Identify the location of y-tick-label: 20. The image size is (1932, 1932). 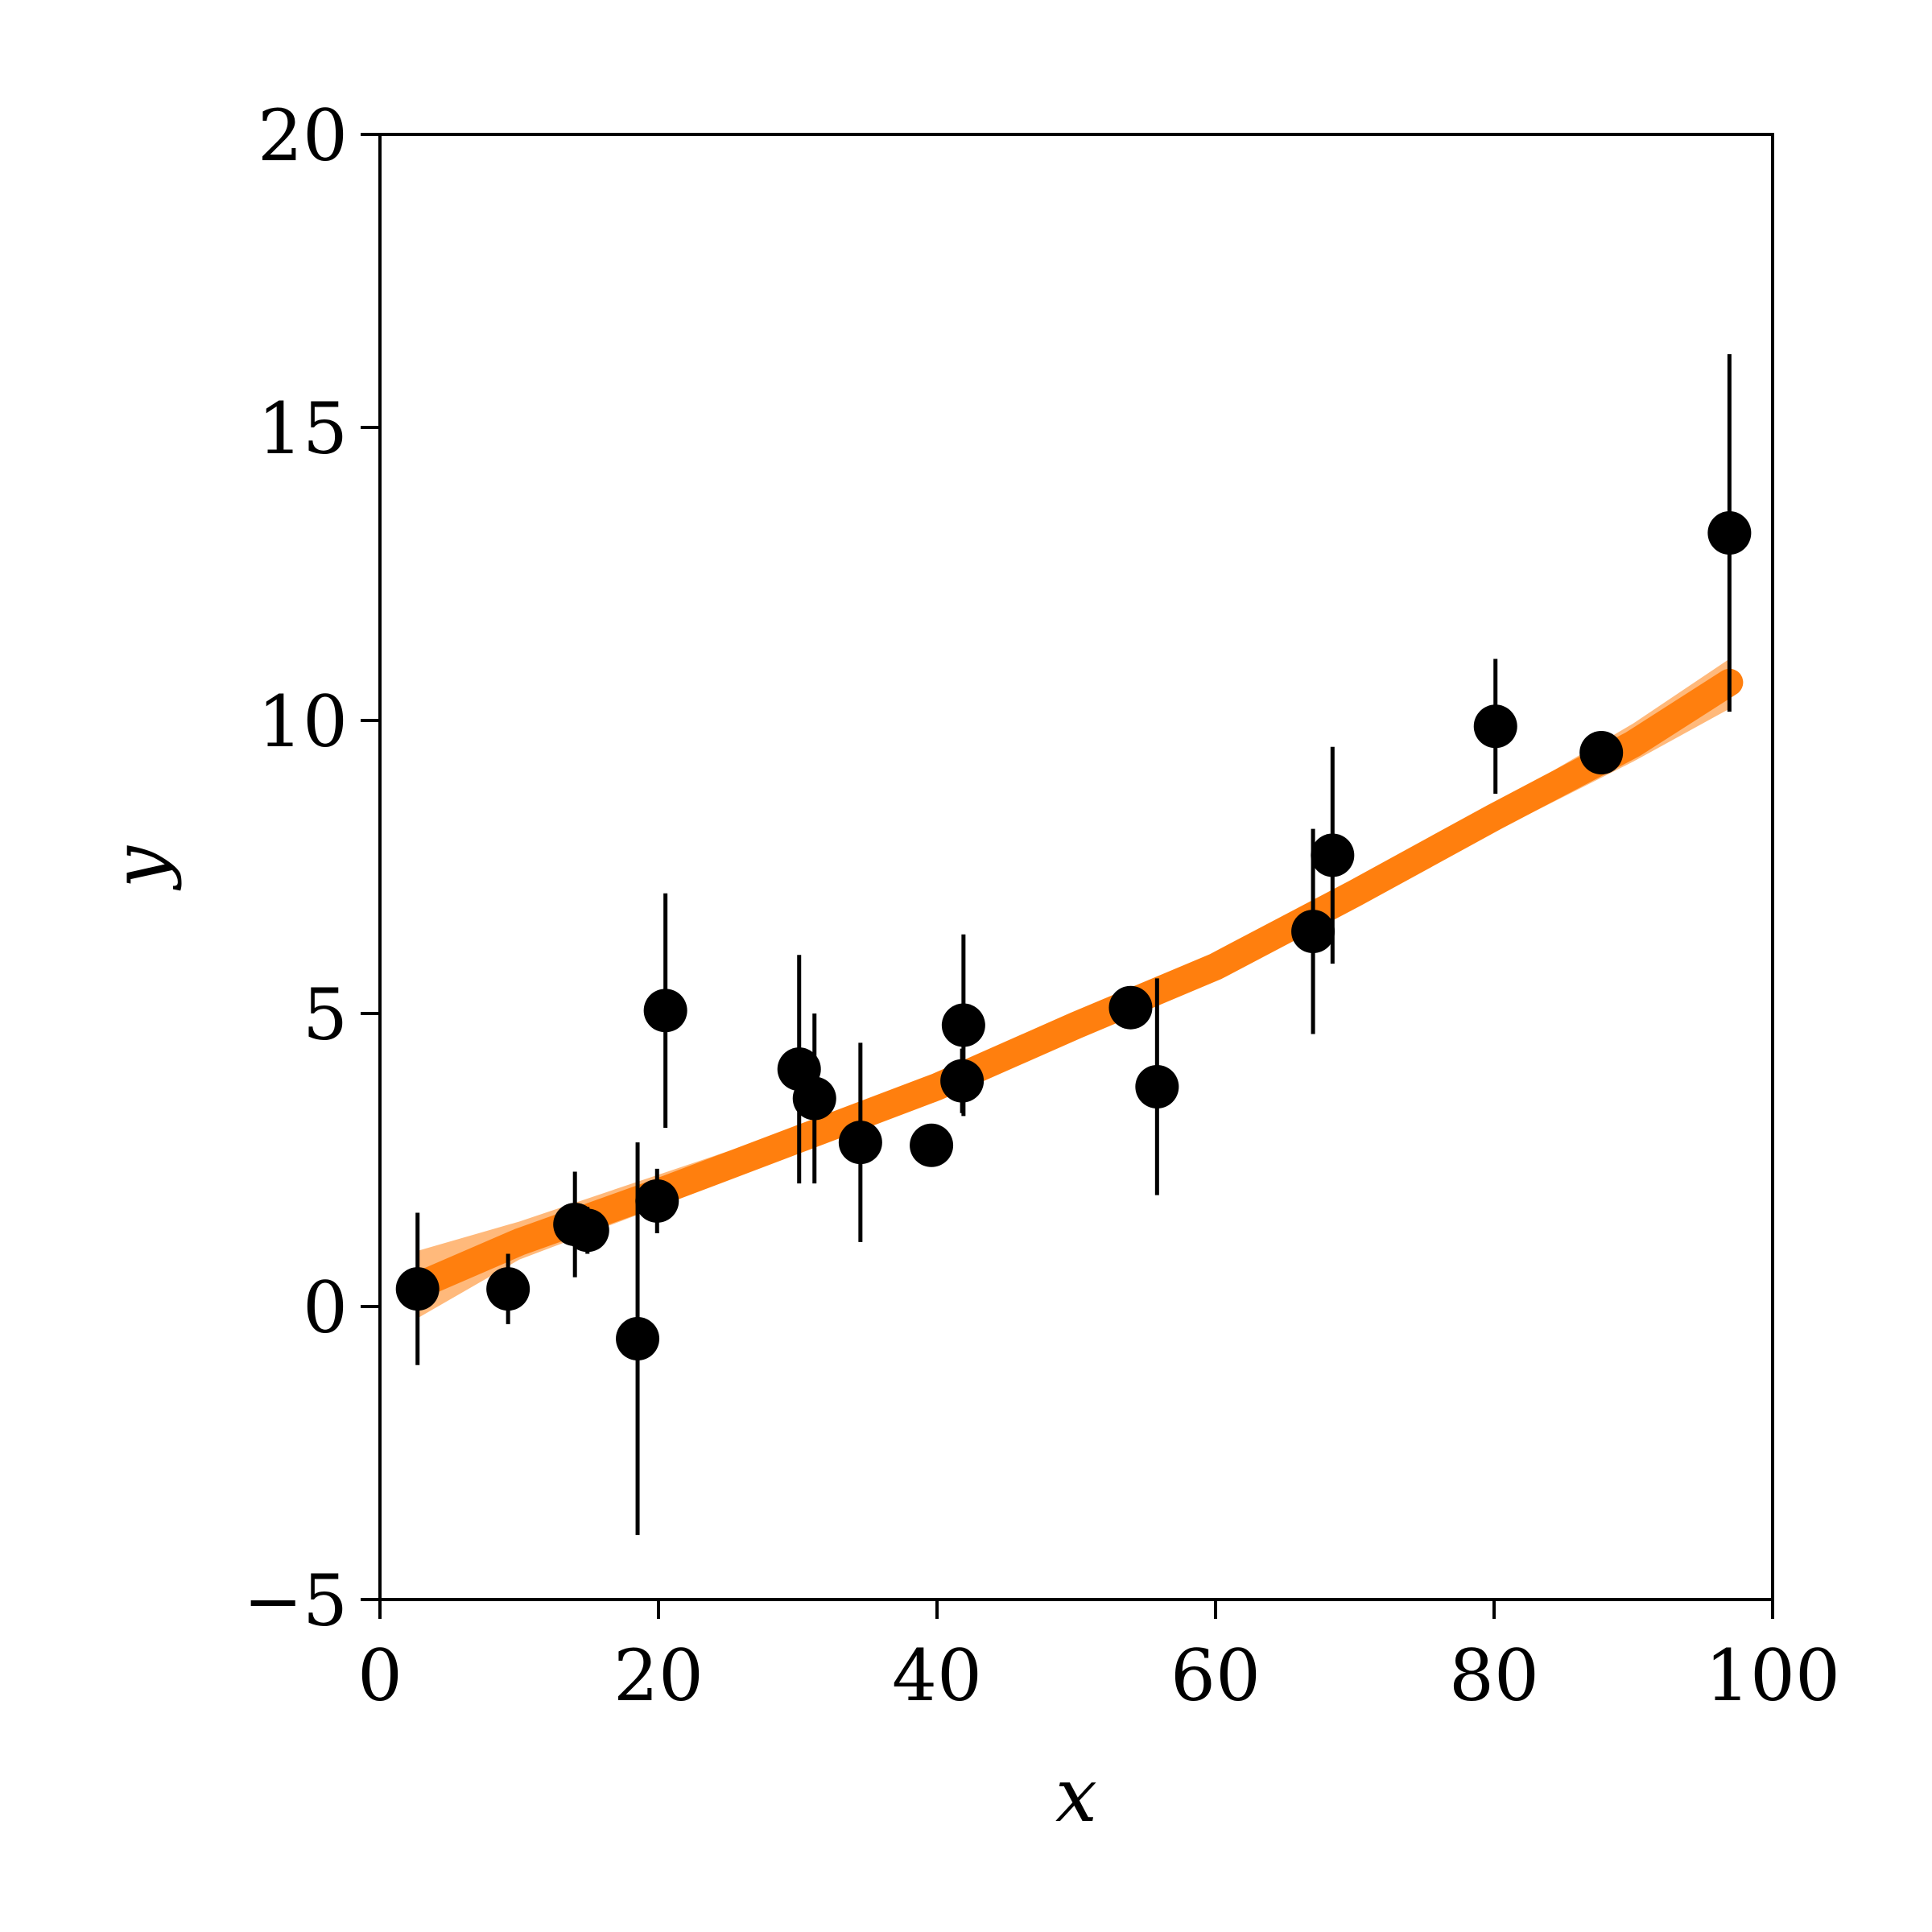
(303, 135).